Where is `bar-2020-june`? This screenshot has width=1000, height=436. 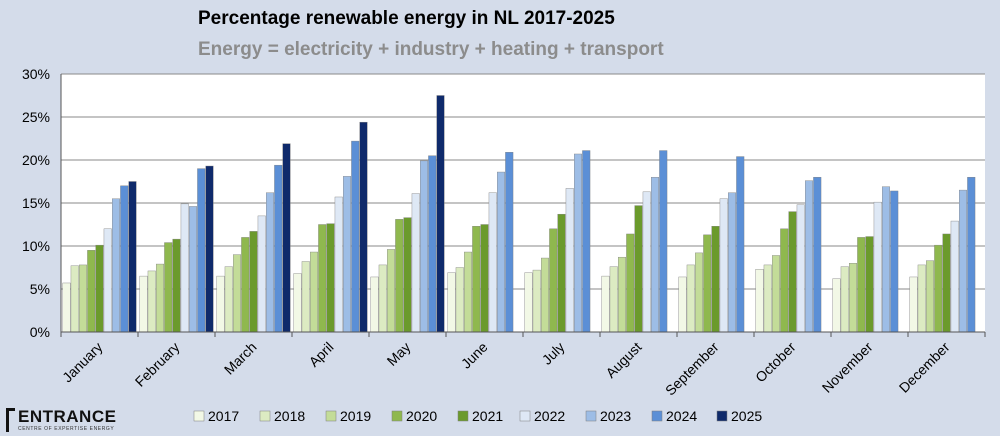
bar-2020-june is located at coordinates (476, 279).